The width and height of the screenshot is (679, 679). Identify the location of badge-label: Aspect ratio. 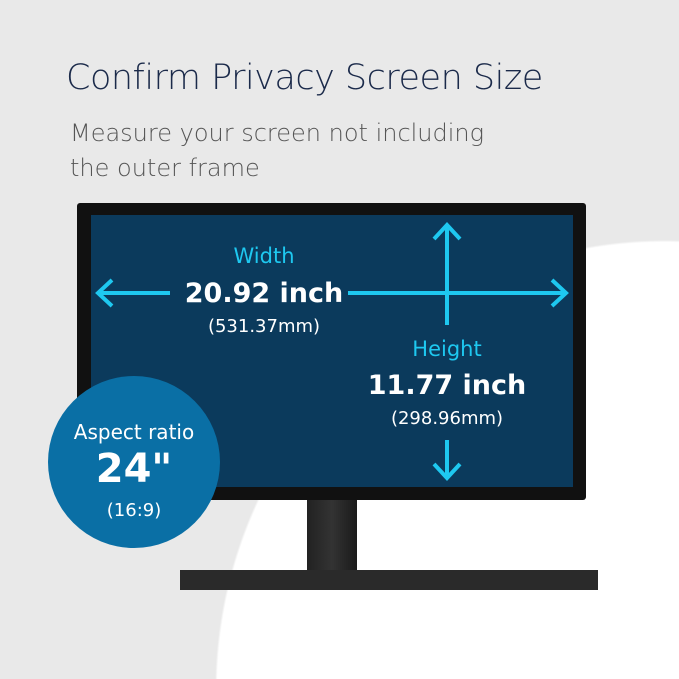
(134, 432).